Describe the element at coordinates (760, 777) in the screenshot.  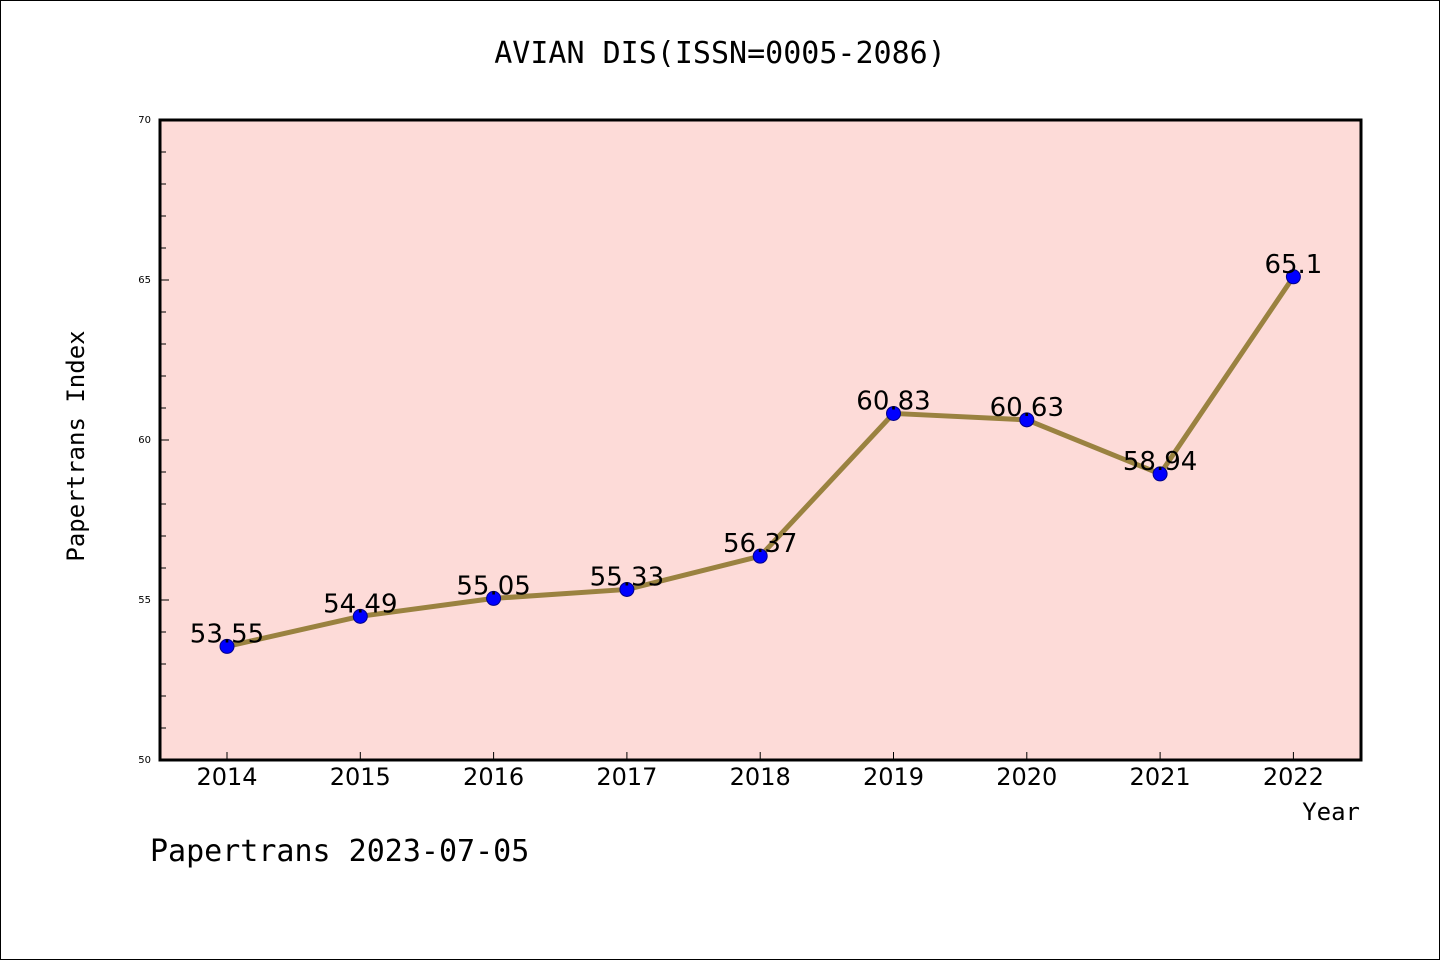
I see `x-tick-label: 2018` at that location.